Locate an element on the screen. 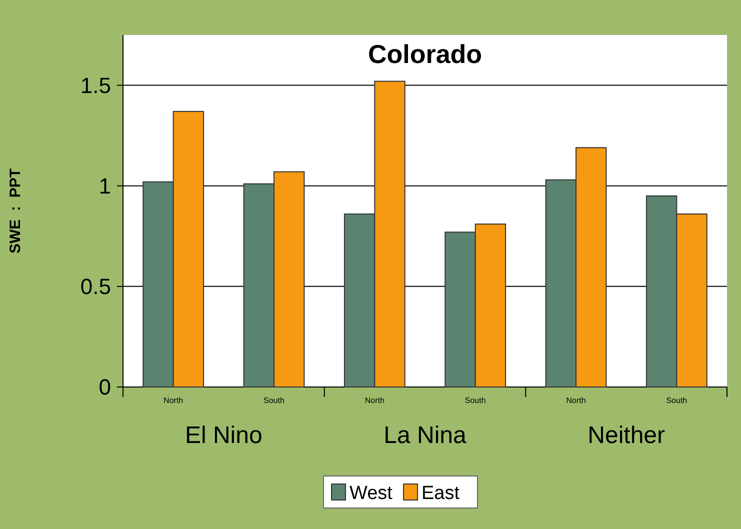  y-tick-label: 1.5 is located at coordinates (95, 85).